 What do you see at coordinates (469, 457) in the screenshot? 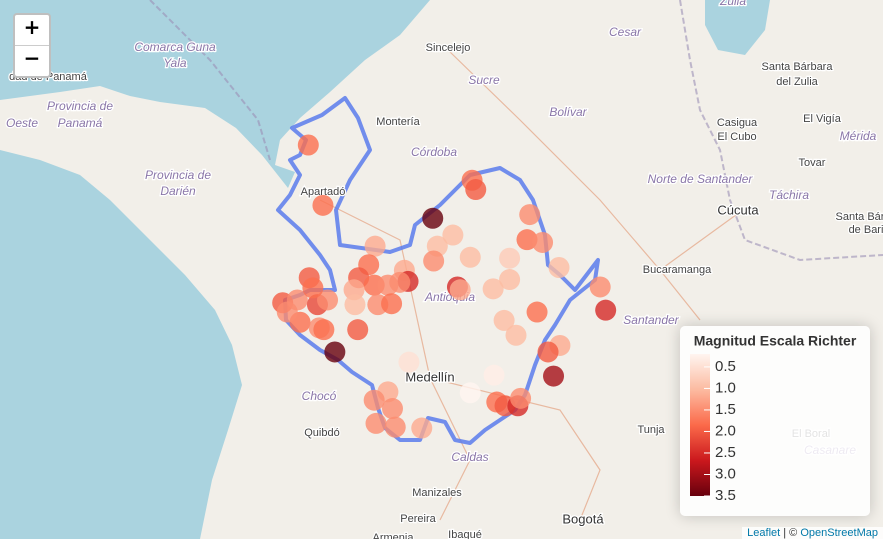
I see `place-label: Caldas` at bounding box center [469, 457].